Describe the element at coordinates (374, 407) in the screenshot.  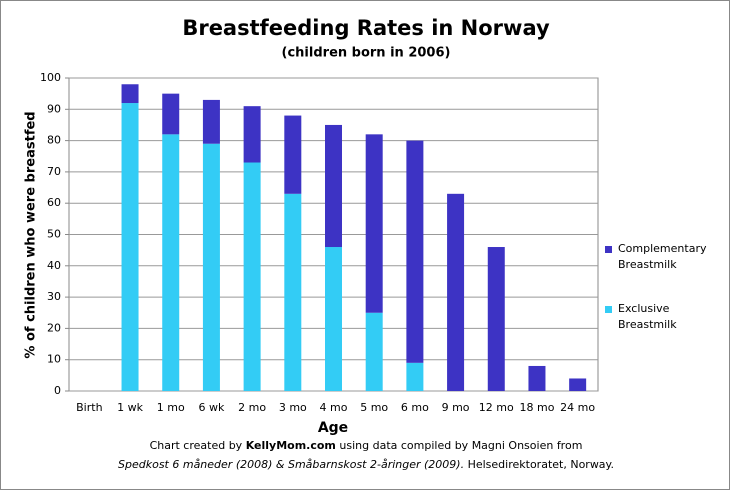
I see `x-tick-label: 5 mo` at that location.